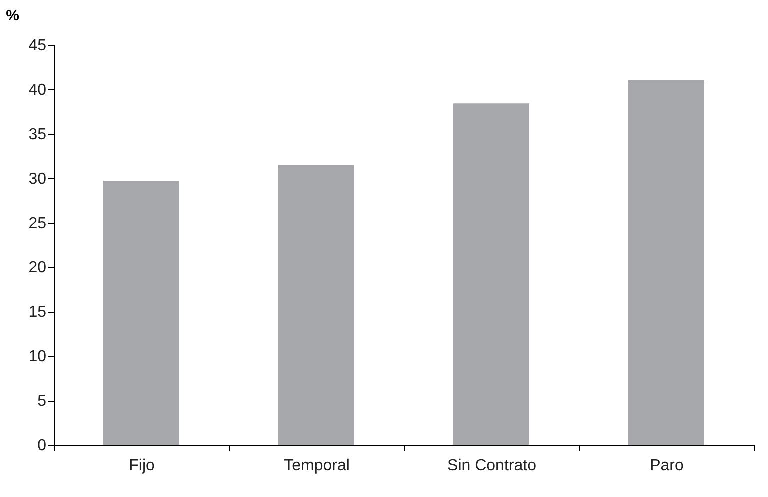 The width and height of the screenshot is (768, 497). I want to click on y-tick-label: 30, so click(37, 179).